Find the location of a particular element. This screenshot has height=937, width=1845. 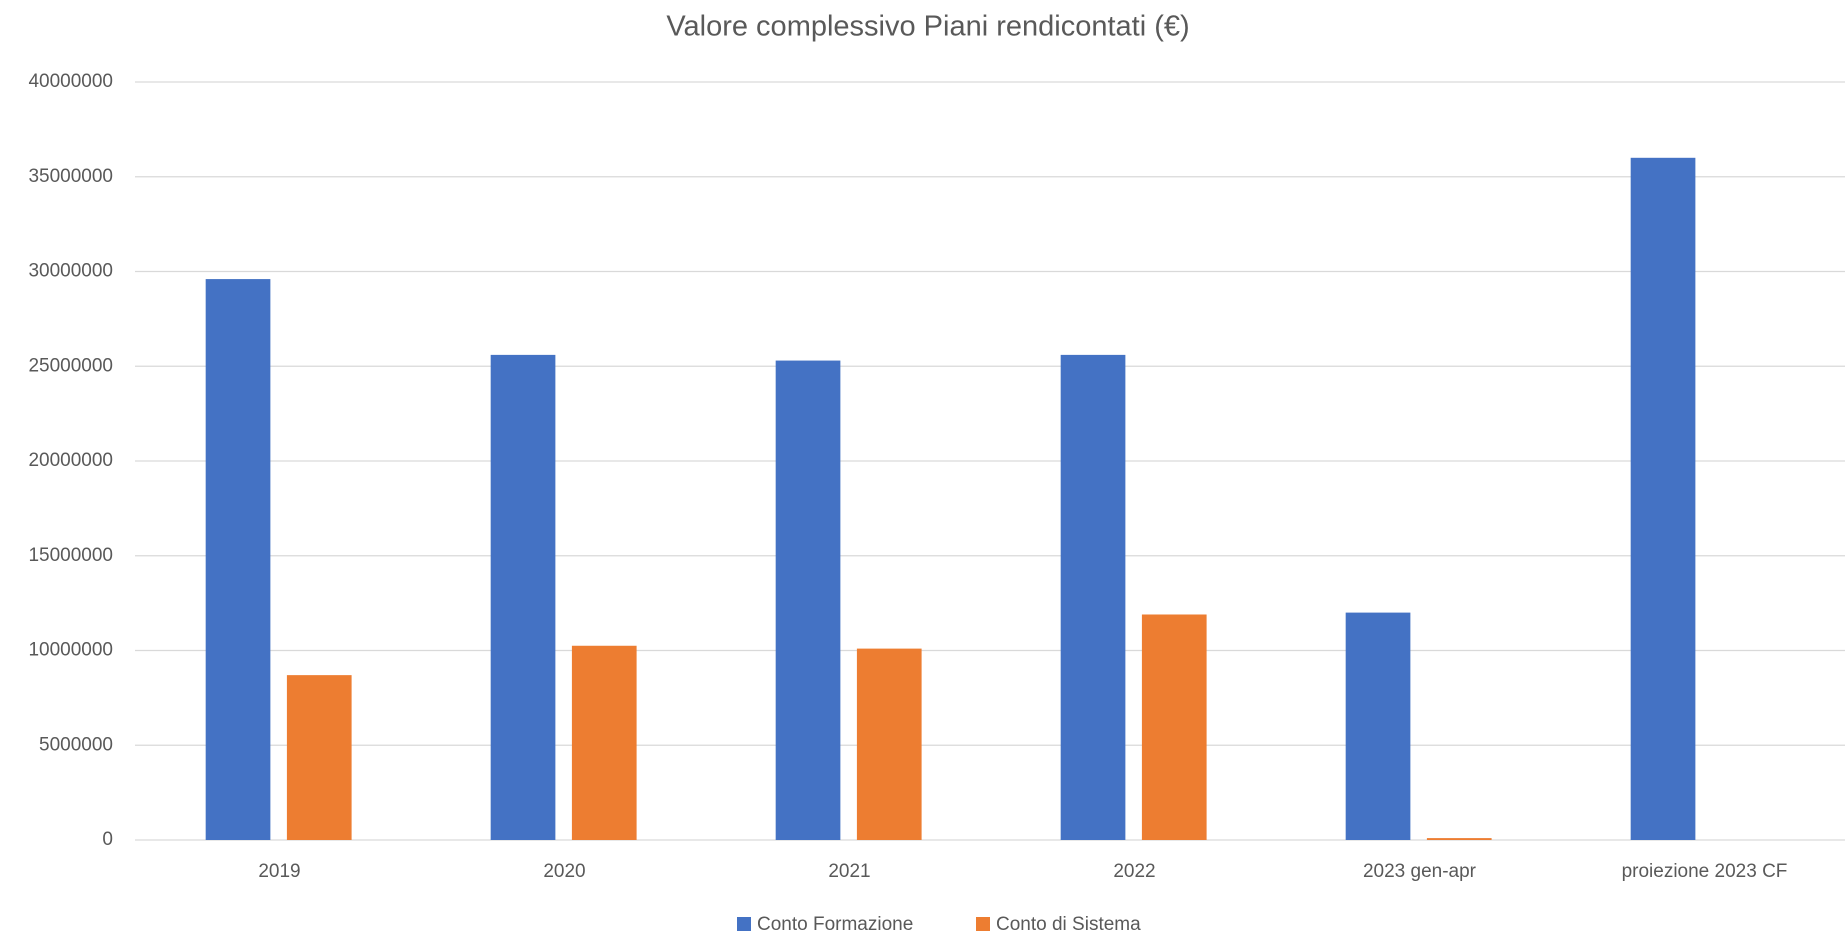

x-tick-label: 2020 is located at coordinates (564, 871).